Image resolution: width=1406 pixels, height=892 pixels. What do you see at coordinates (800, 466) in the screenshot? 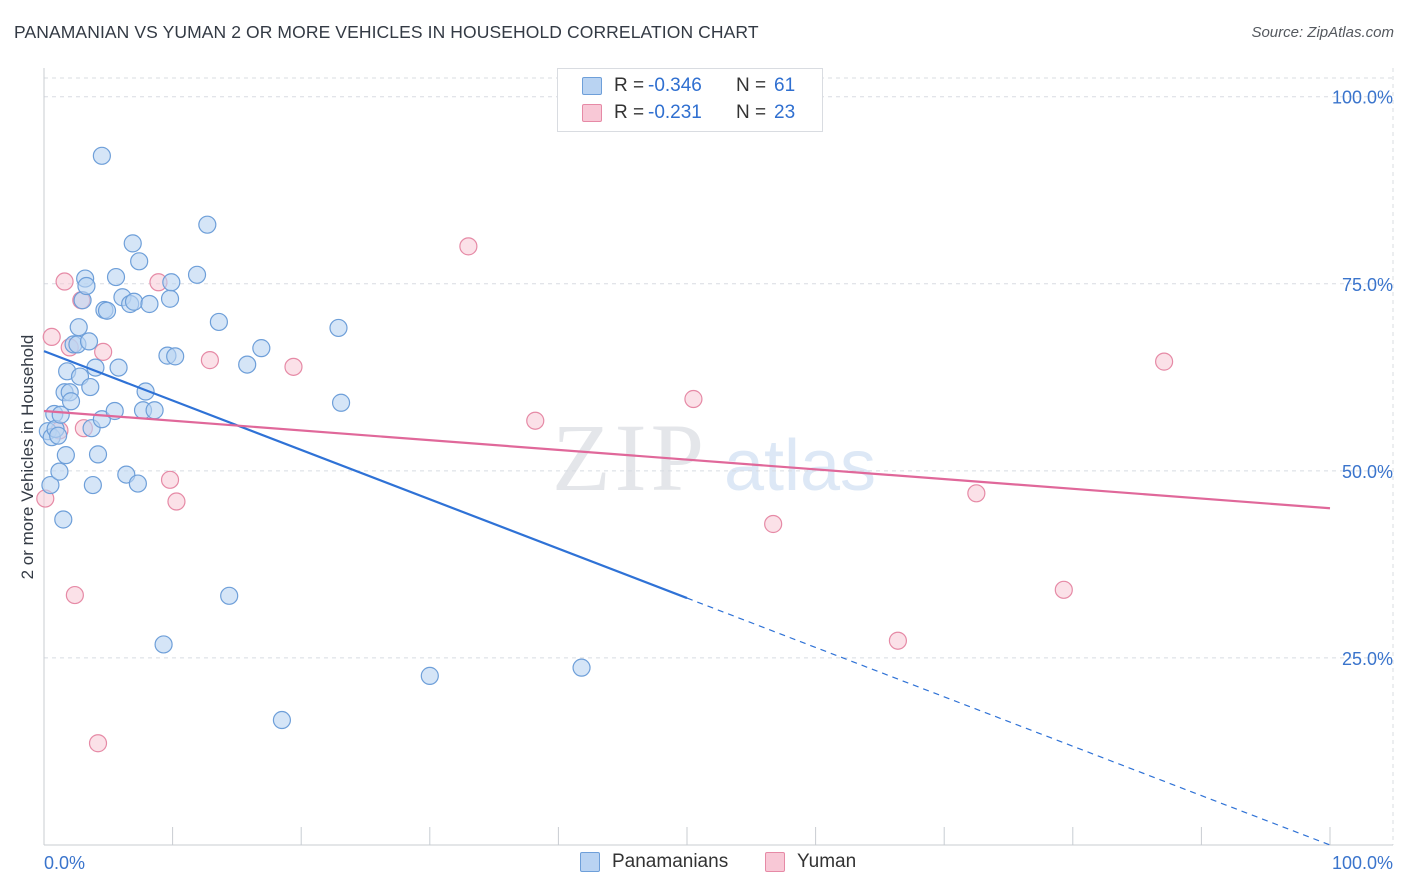
I see `watermark-atlas: atlas` at bounding box center [800, 466].